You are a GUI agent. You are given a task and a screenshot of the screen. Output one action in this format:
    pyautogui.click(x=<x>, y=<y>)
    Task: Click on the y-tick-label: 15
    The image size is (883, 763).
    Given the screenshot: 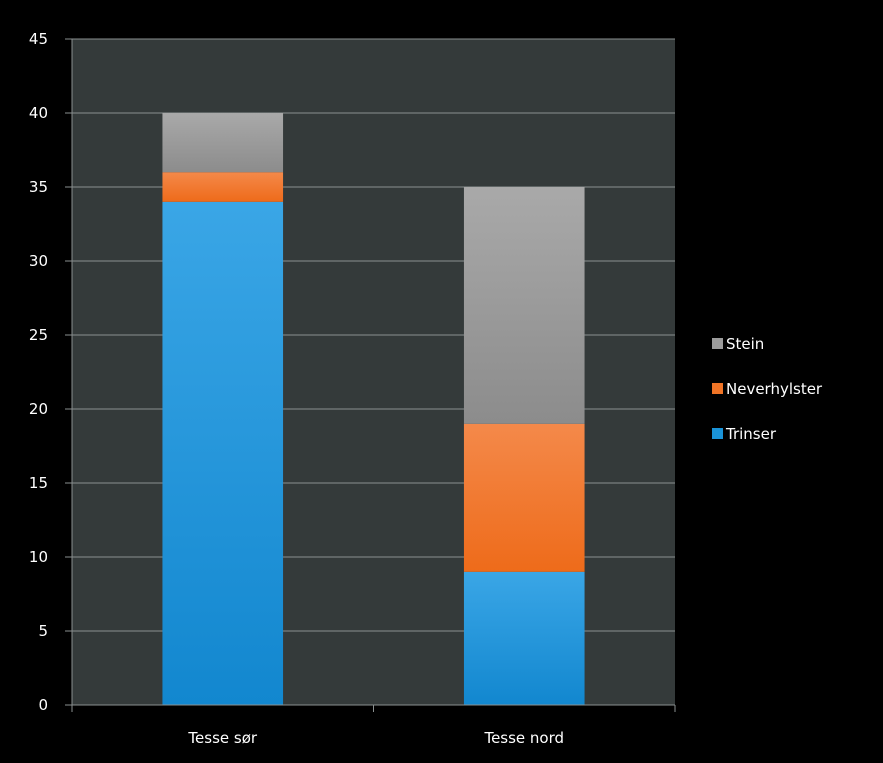 What is the action you would take?
    pyautogui.click(x=38, y=483)
    